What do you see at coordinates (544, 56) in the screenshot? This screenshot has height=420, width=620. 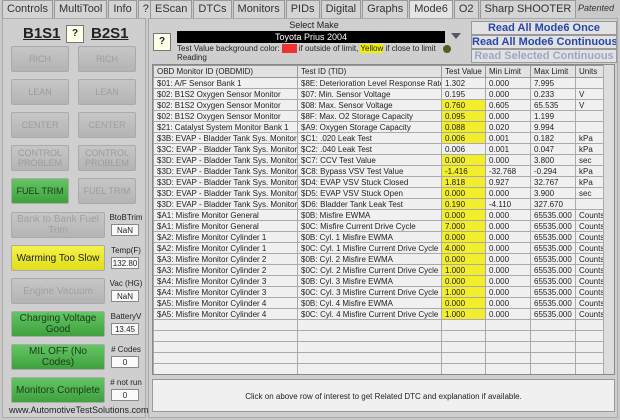 I see `read-selected-continuous-button: Read Selected Continuous` at bounding box center [544, 56].